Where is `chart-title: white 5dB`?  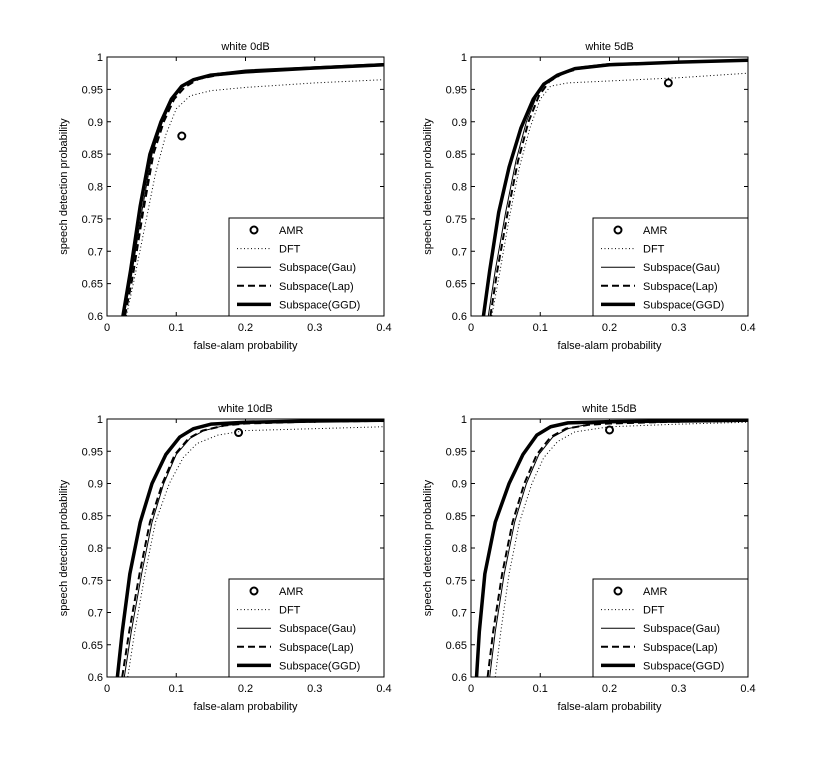 chart-title: white 5dB is located at coordinates (608, 47).